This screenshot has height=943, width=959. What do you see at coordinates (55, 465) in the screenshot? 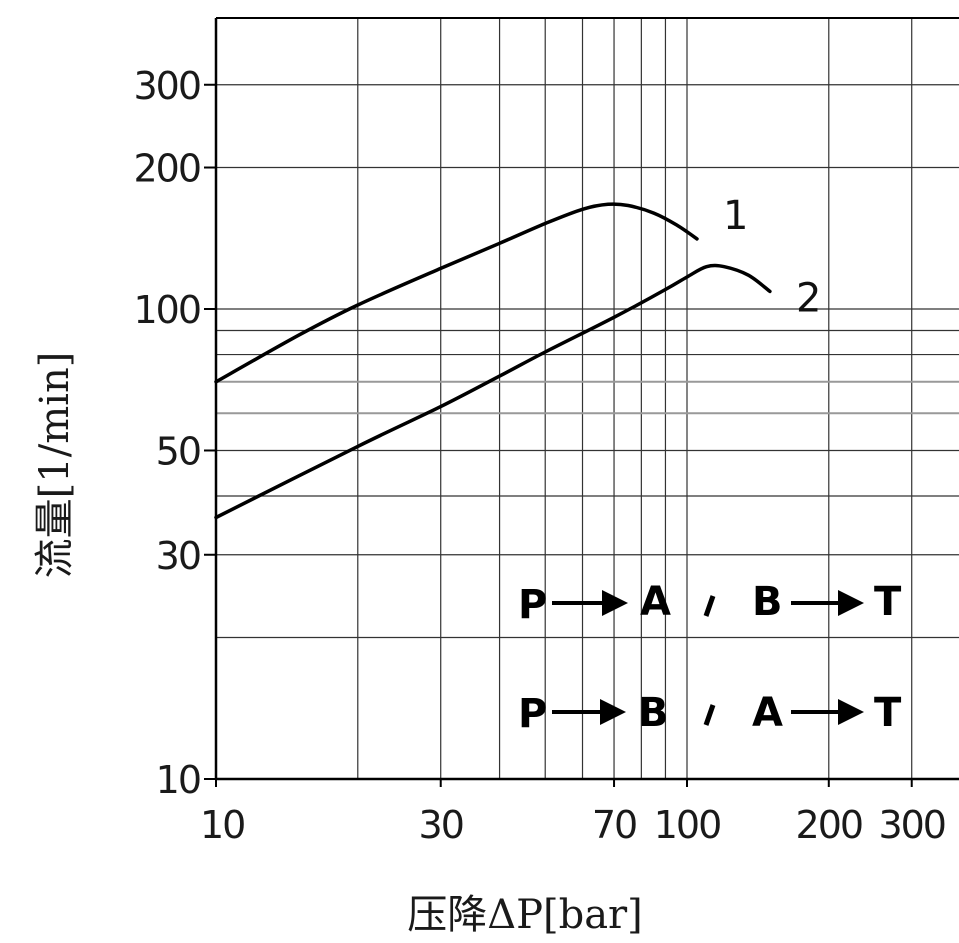
I see `y-axis-title: 流量[1/min]` at bounding box center [55, 465].